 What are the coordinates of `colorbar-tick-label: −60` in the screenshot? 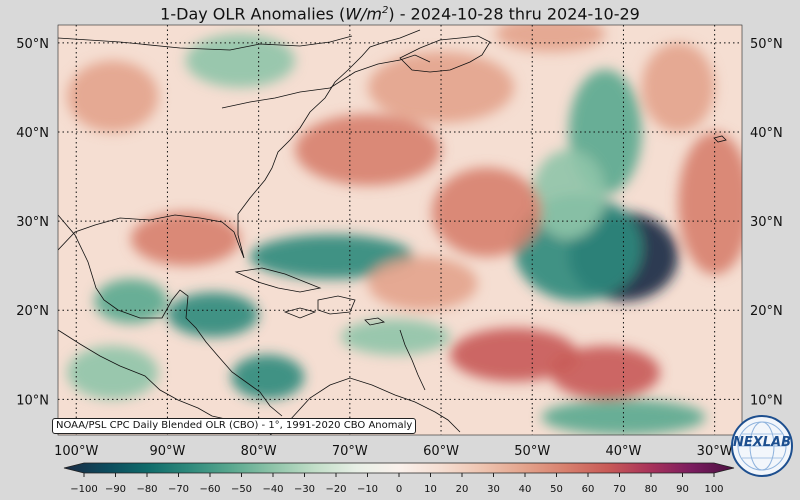 It's located at (209, 489).